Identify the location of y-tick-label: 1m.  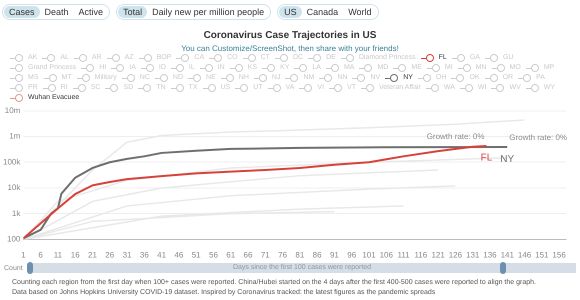
(15, 136).